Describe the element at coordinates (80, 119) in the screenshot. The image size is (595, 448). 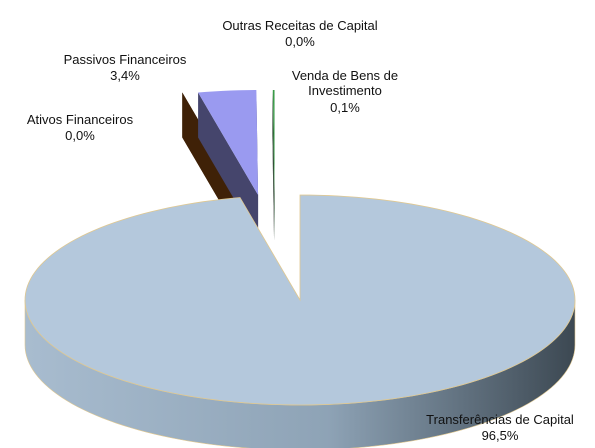
I see `slice-label: Ativos Financeiros` at that location.